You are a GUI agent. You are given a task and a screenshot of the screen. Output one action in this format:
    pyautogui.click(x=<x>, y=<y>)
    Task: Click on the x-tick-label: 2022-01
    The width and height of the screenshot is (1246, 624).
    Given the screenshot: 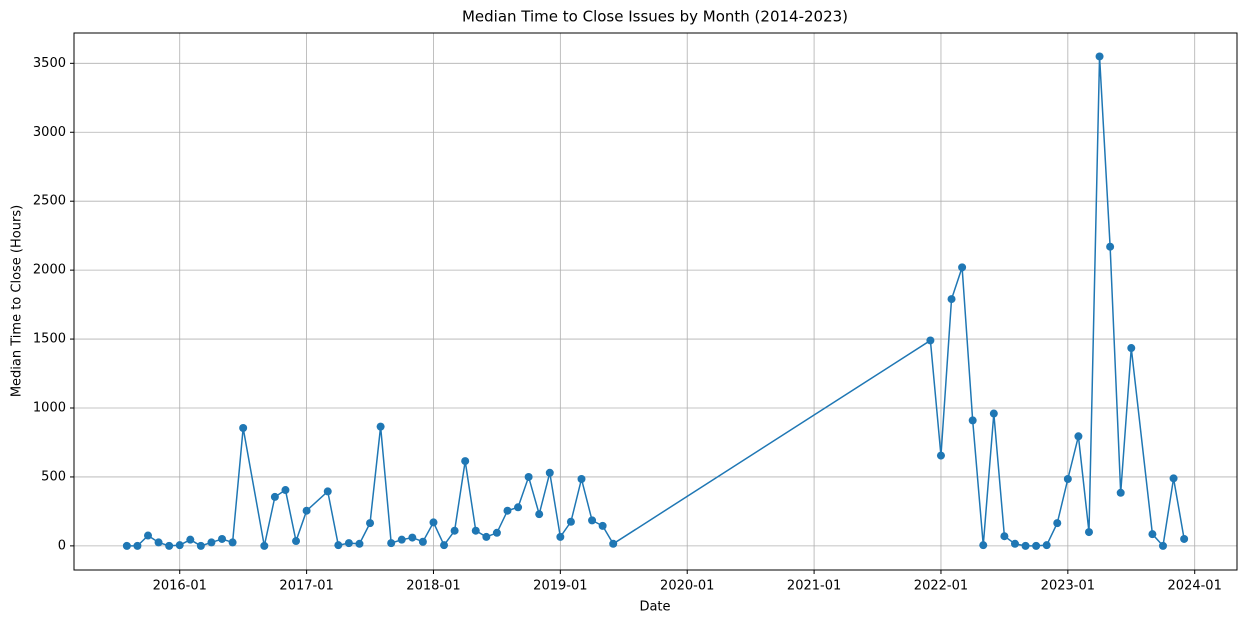 What is the action you would take?
    pyautogui.click(x=941, y=586)
    